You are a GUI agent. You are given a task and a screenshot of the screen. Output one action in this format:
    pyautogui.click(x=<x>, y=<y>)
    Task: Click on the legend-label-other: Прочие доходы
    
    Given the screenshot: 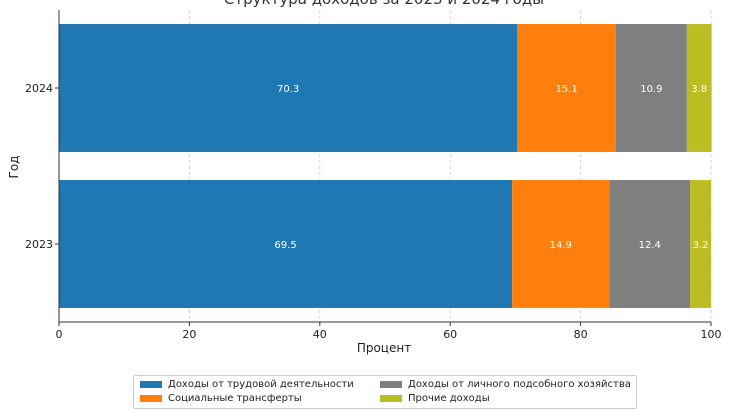 What is the action you would take?
    pyautogui.click(x=449, y=398)
    